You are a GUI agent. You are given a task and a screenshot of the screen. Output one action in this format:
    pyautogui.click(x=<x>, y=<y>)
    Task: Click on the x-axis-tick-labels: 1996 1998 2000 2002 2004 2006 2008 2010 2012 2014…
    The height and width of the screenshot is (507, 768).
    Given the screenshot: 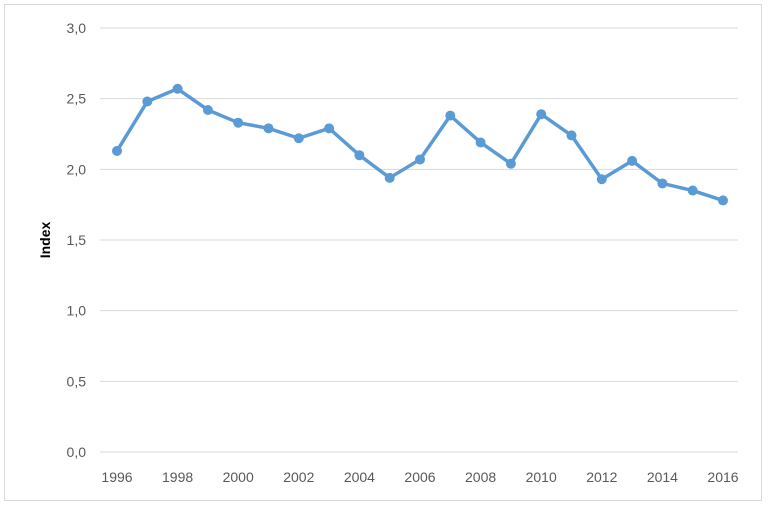 What is the action you would take?
    pyautogui.click(x=419, y=477)
    